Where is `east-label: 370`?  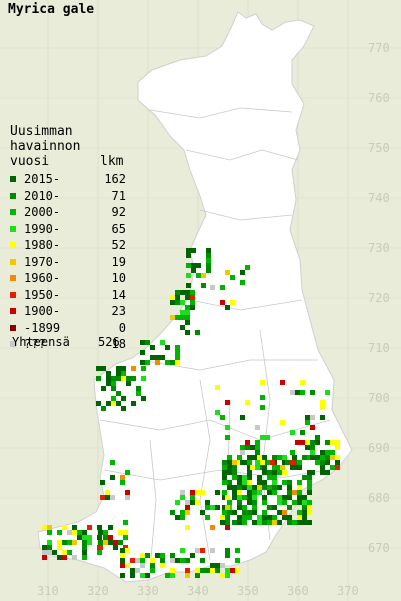
east-label: 370 is located at coordinates (348, 591).